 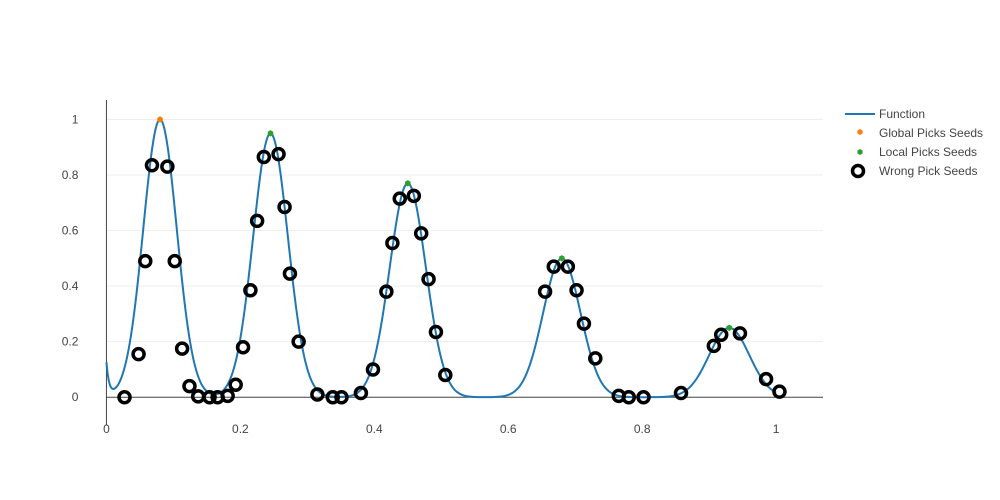 I want to click on legend-swatch-global-picks, so click(x=860, y=132).